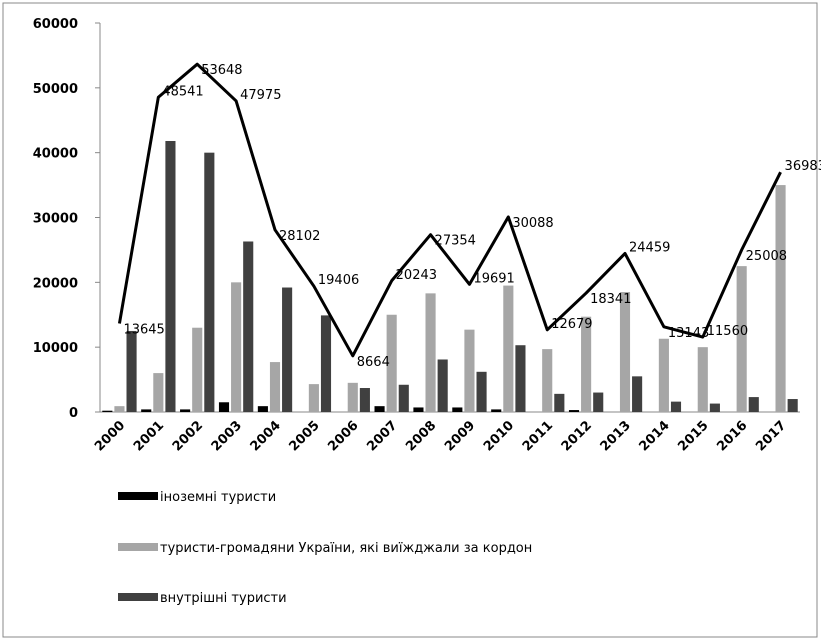 The image size is (821, 641). I want to click on data-label: 8664, so click(373, 362).